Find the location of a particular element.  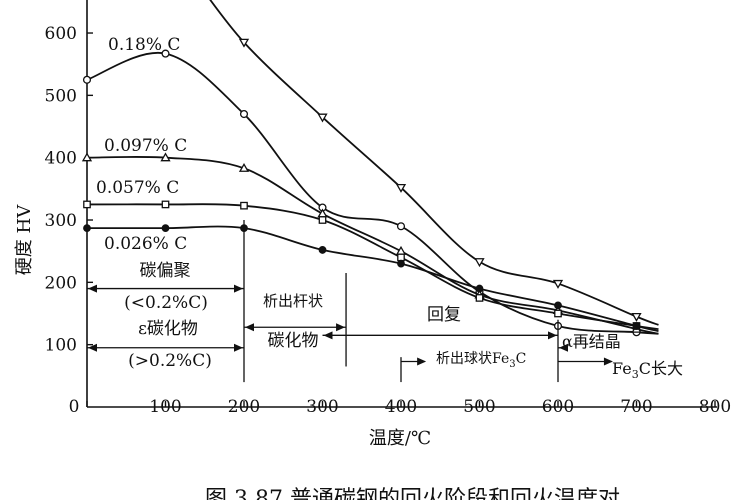

y-tick-label: 100 is located at coordinates (61, 346).